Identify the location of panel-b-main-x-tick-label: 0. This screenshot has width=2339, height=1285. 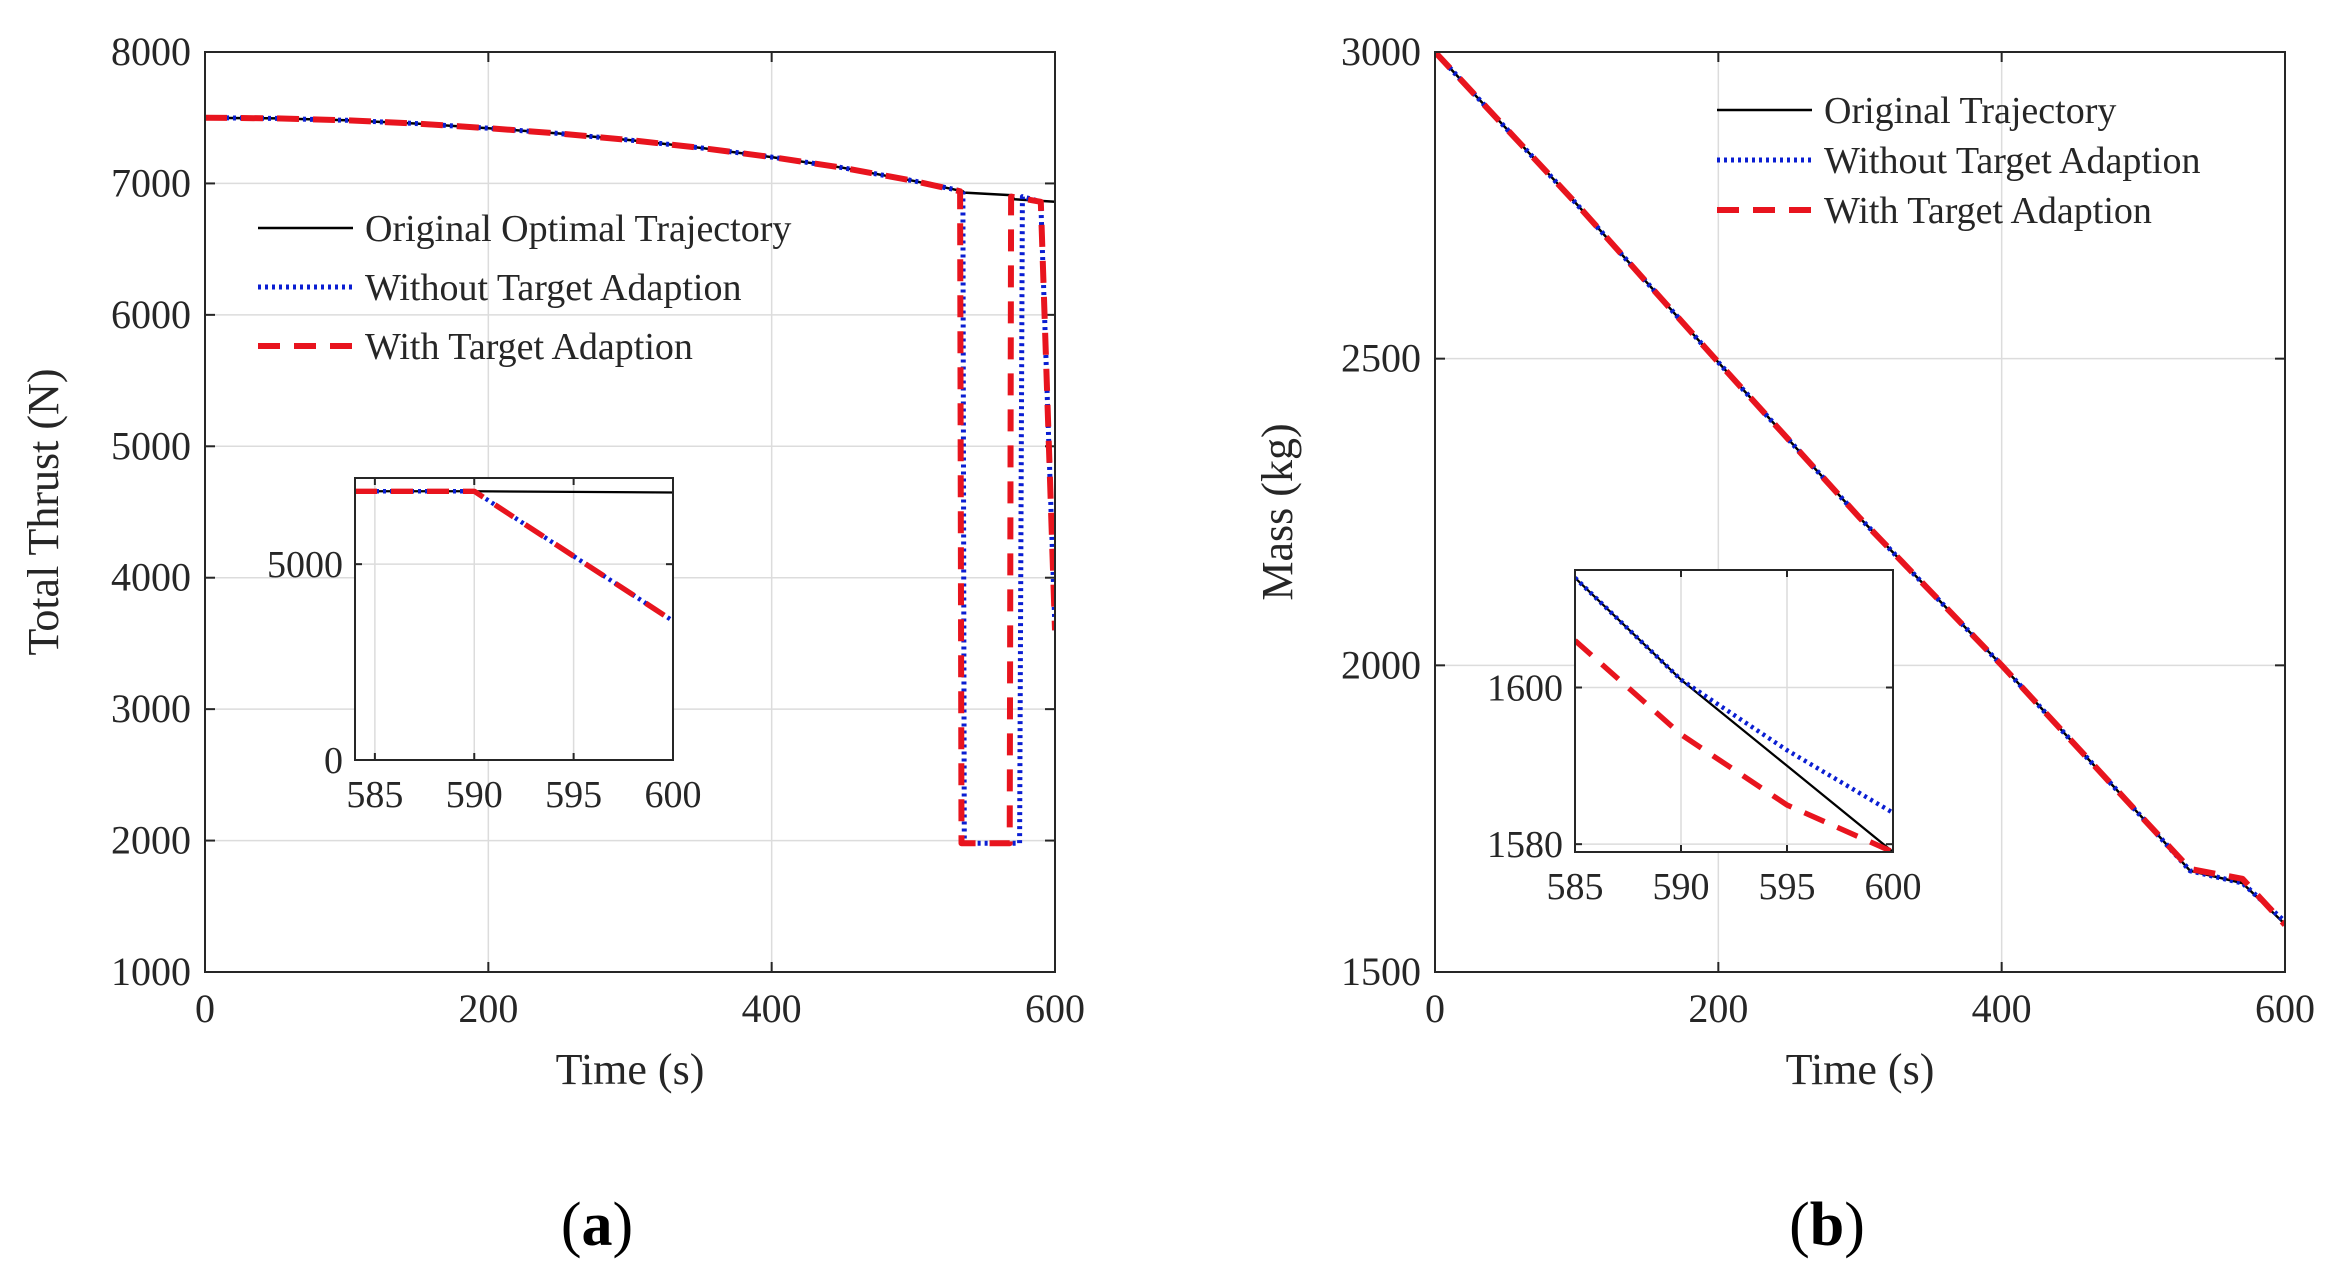
(1435, 1008).